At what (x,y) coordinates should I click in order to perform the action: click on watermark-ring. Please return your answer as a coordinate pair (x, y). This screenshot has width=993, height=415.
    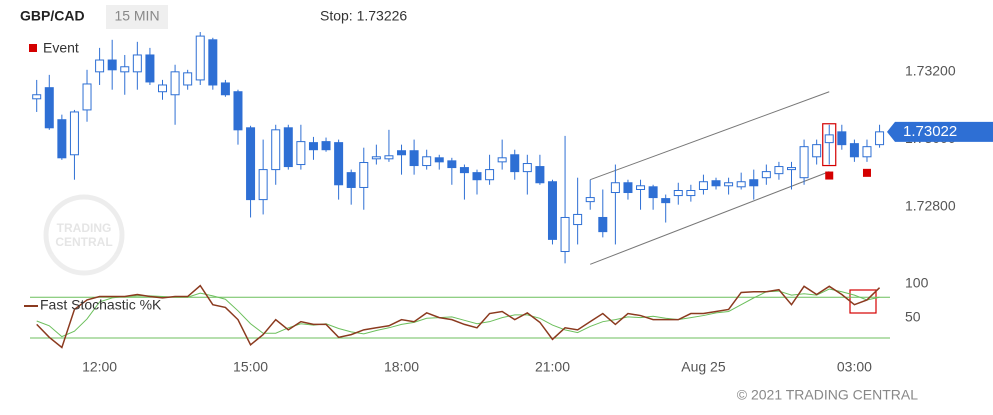
    Looking at the image, I should click on (84, 235).